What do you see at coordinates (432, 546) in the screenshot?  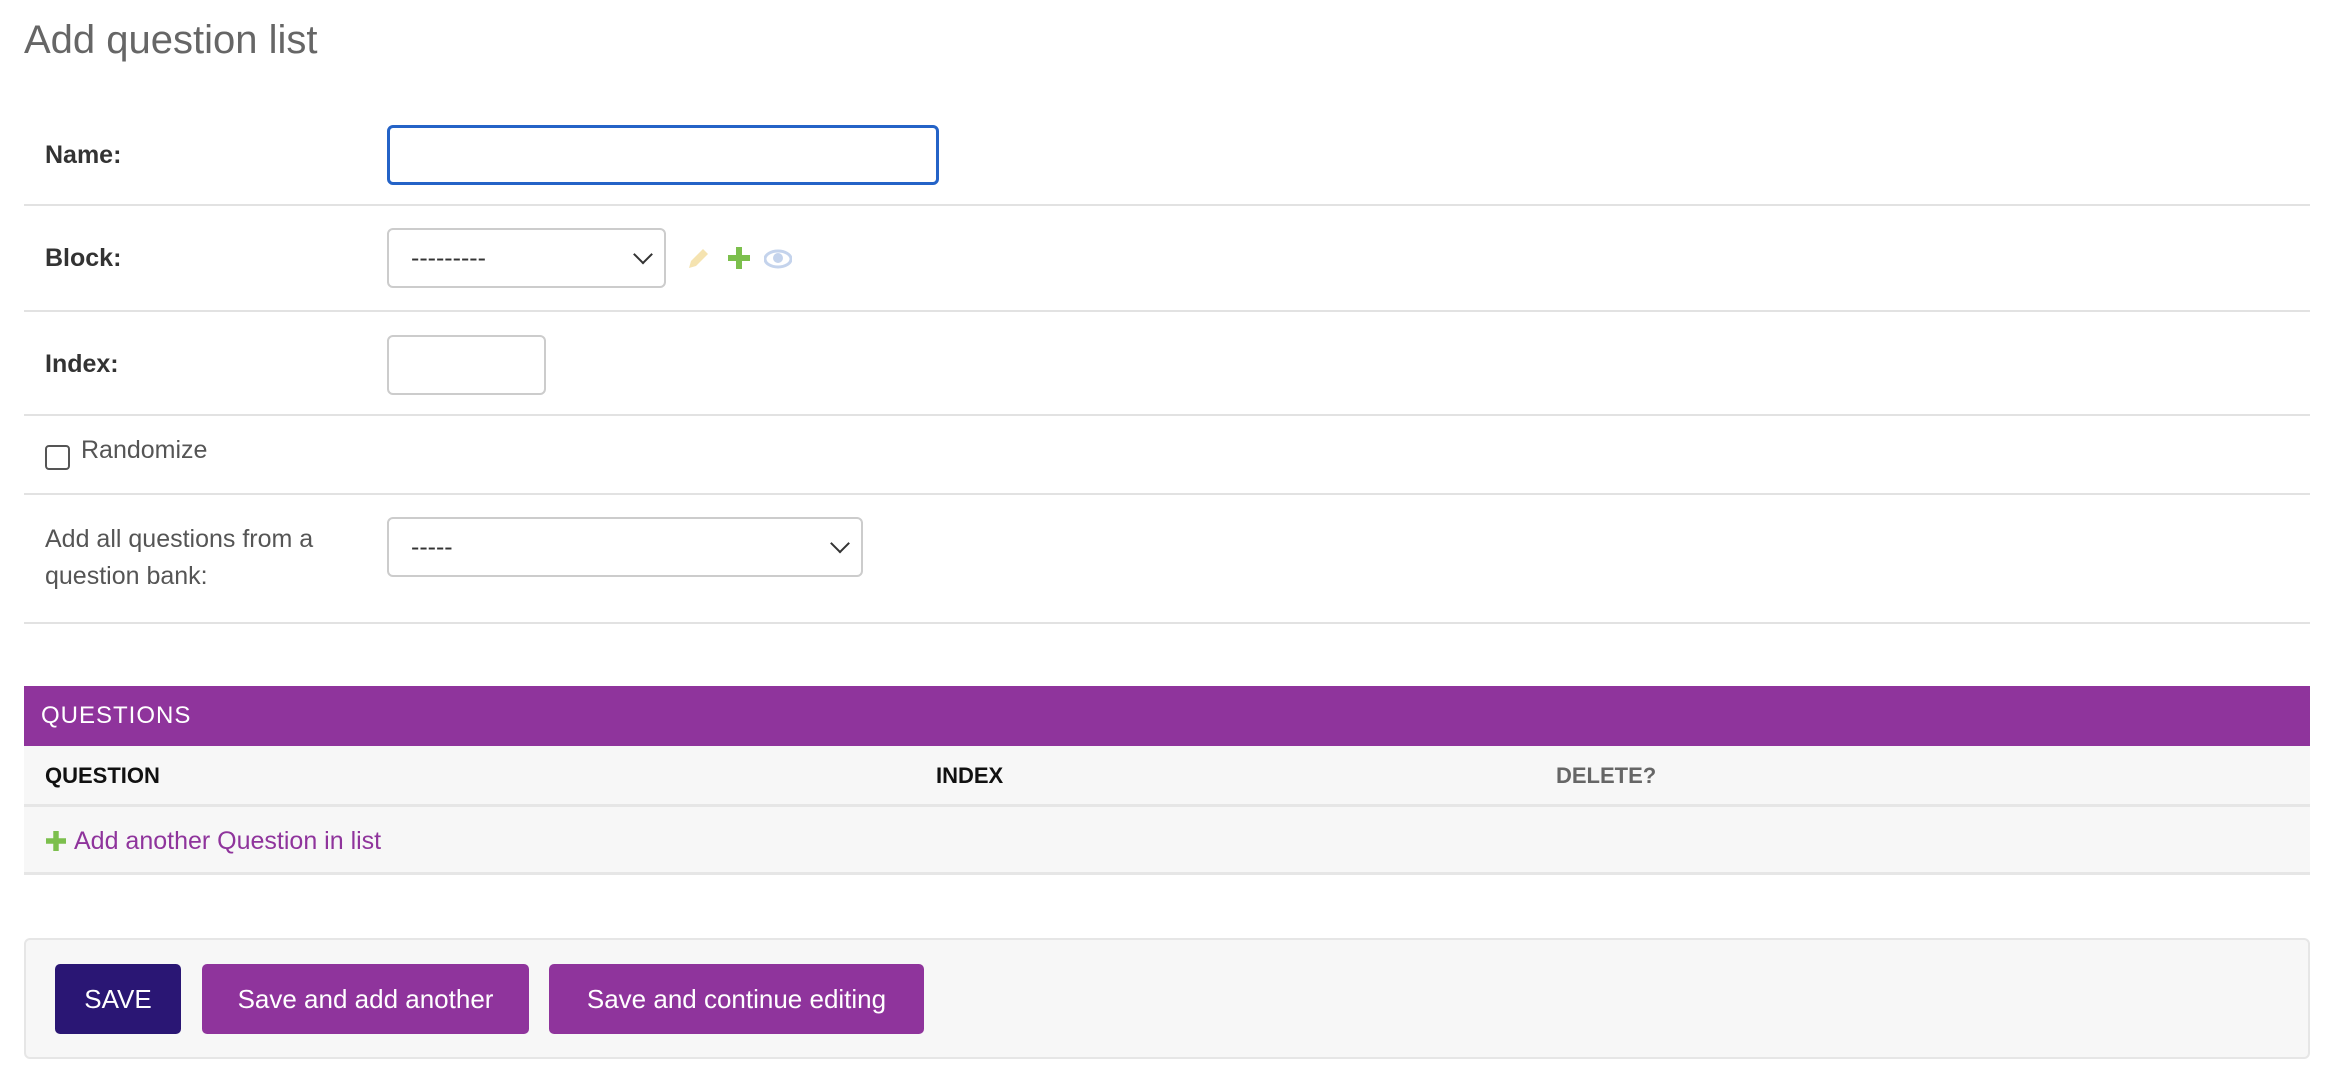 I see `bank-select-value: -----` at bounding box center [432, 546].